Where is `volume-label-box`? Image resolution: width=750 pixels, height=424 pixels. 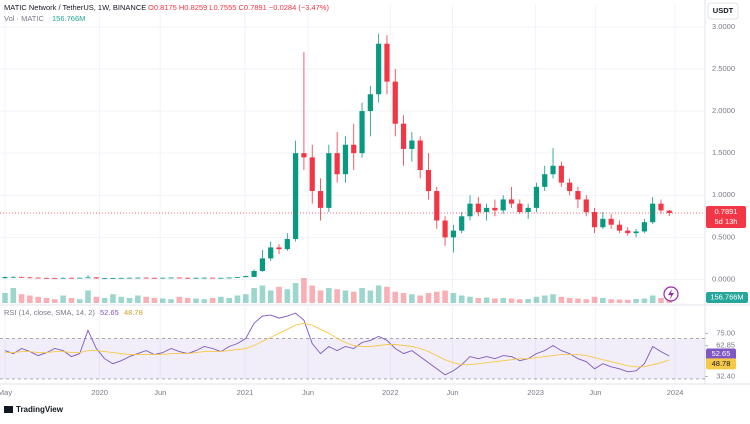
volume-label-box is located at coordinates (727, 297).